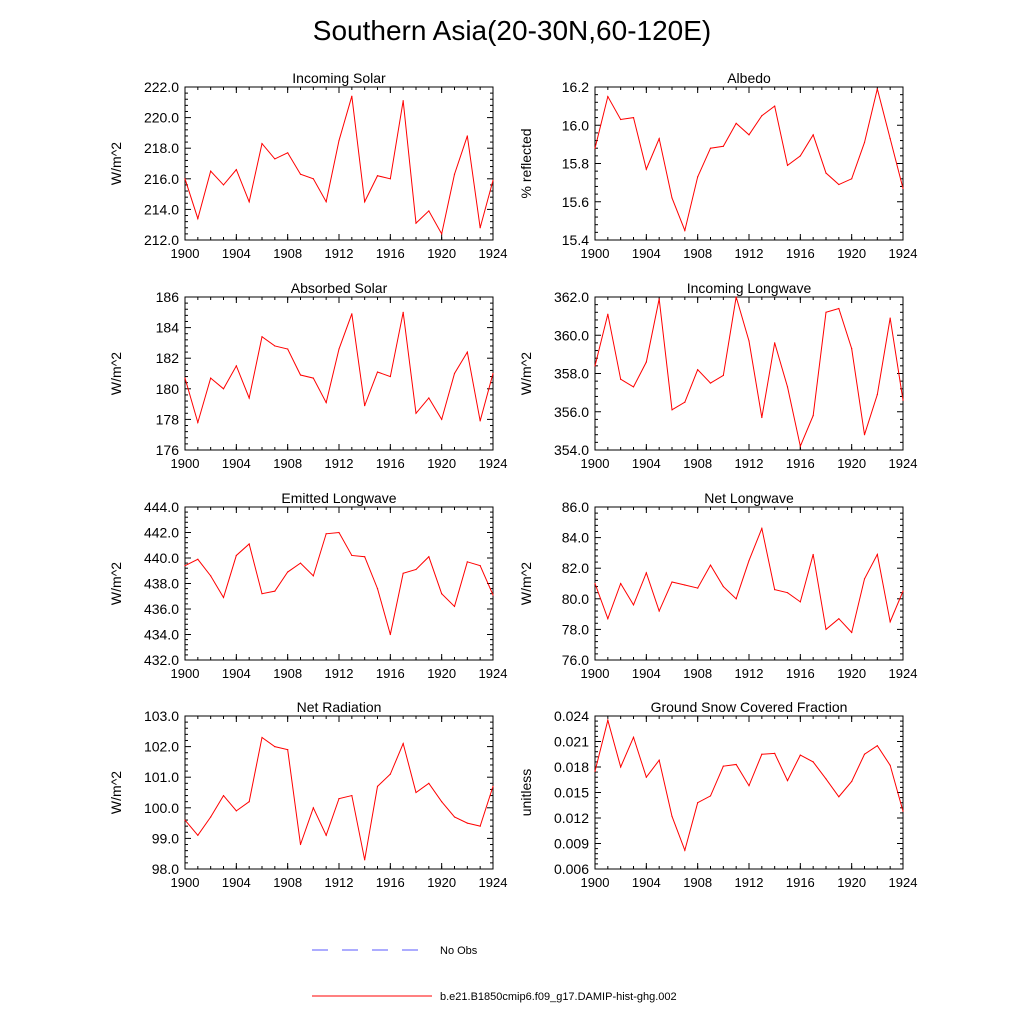 The height and width of the screenshot is (1024, 1024). I want to click on x-tick-label: 1900, so click(185, 673).